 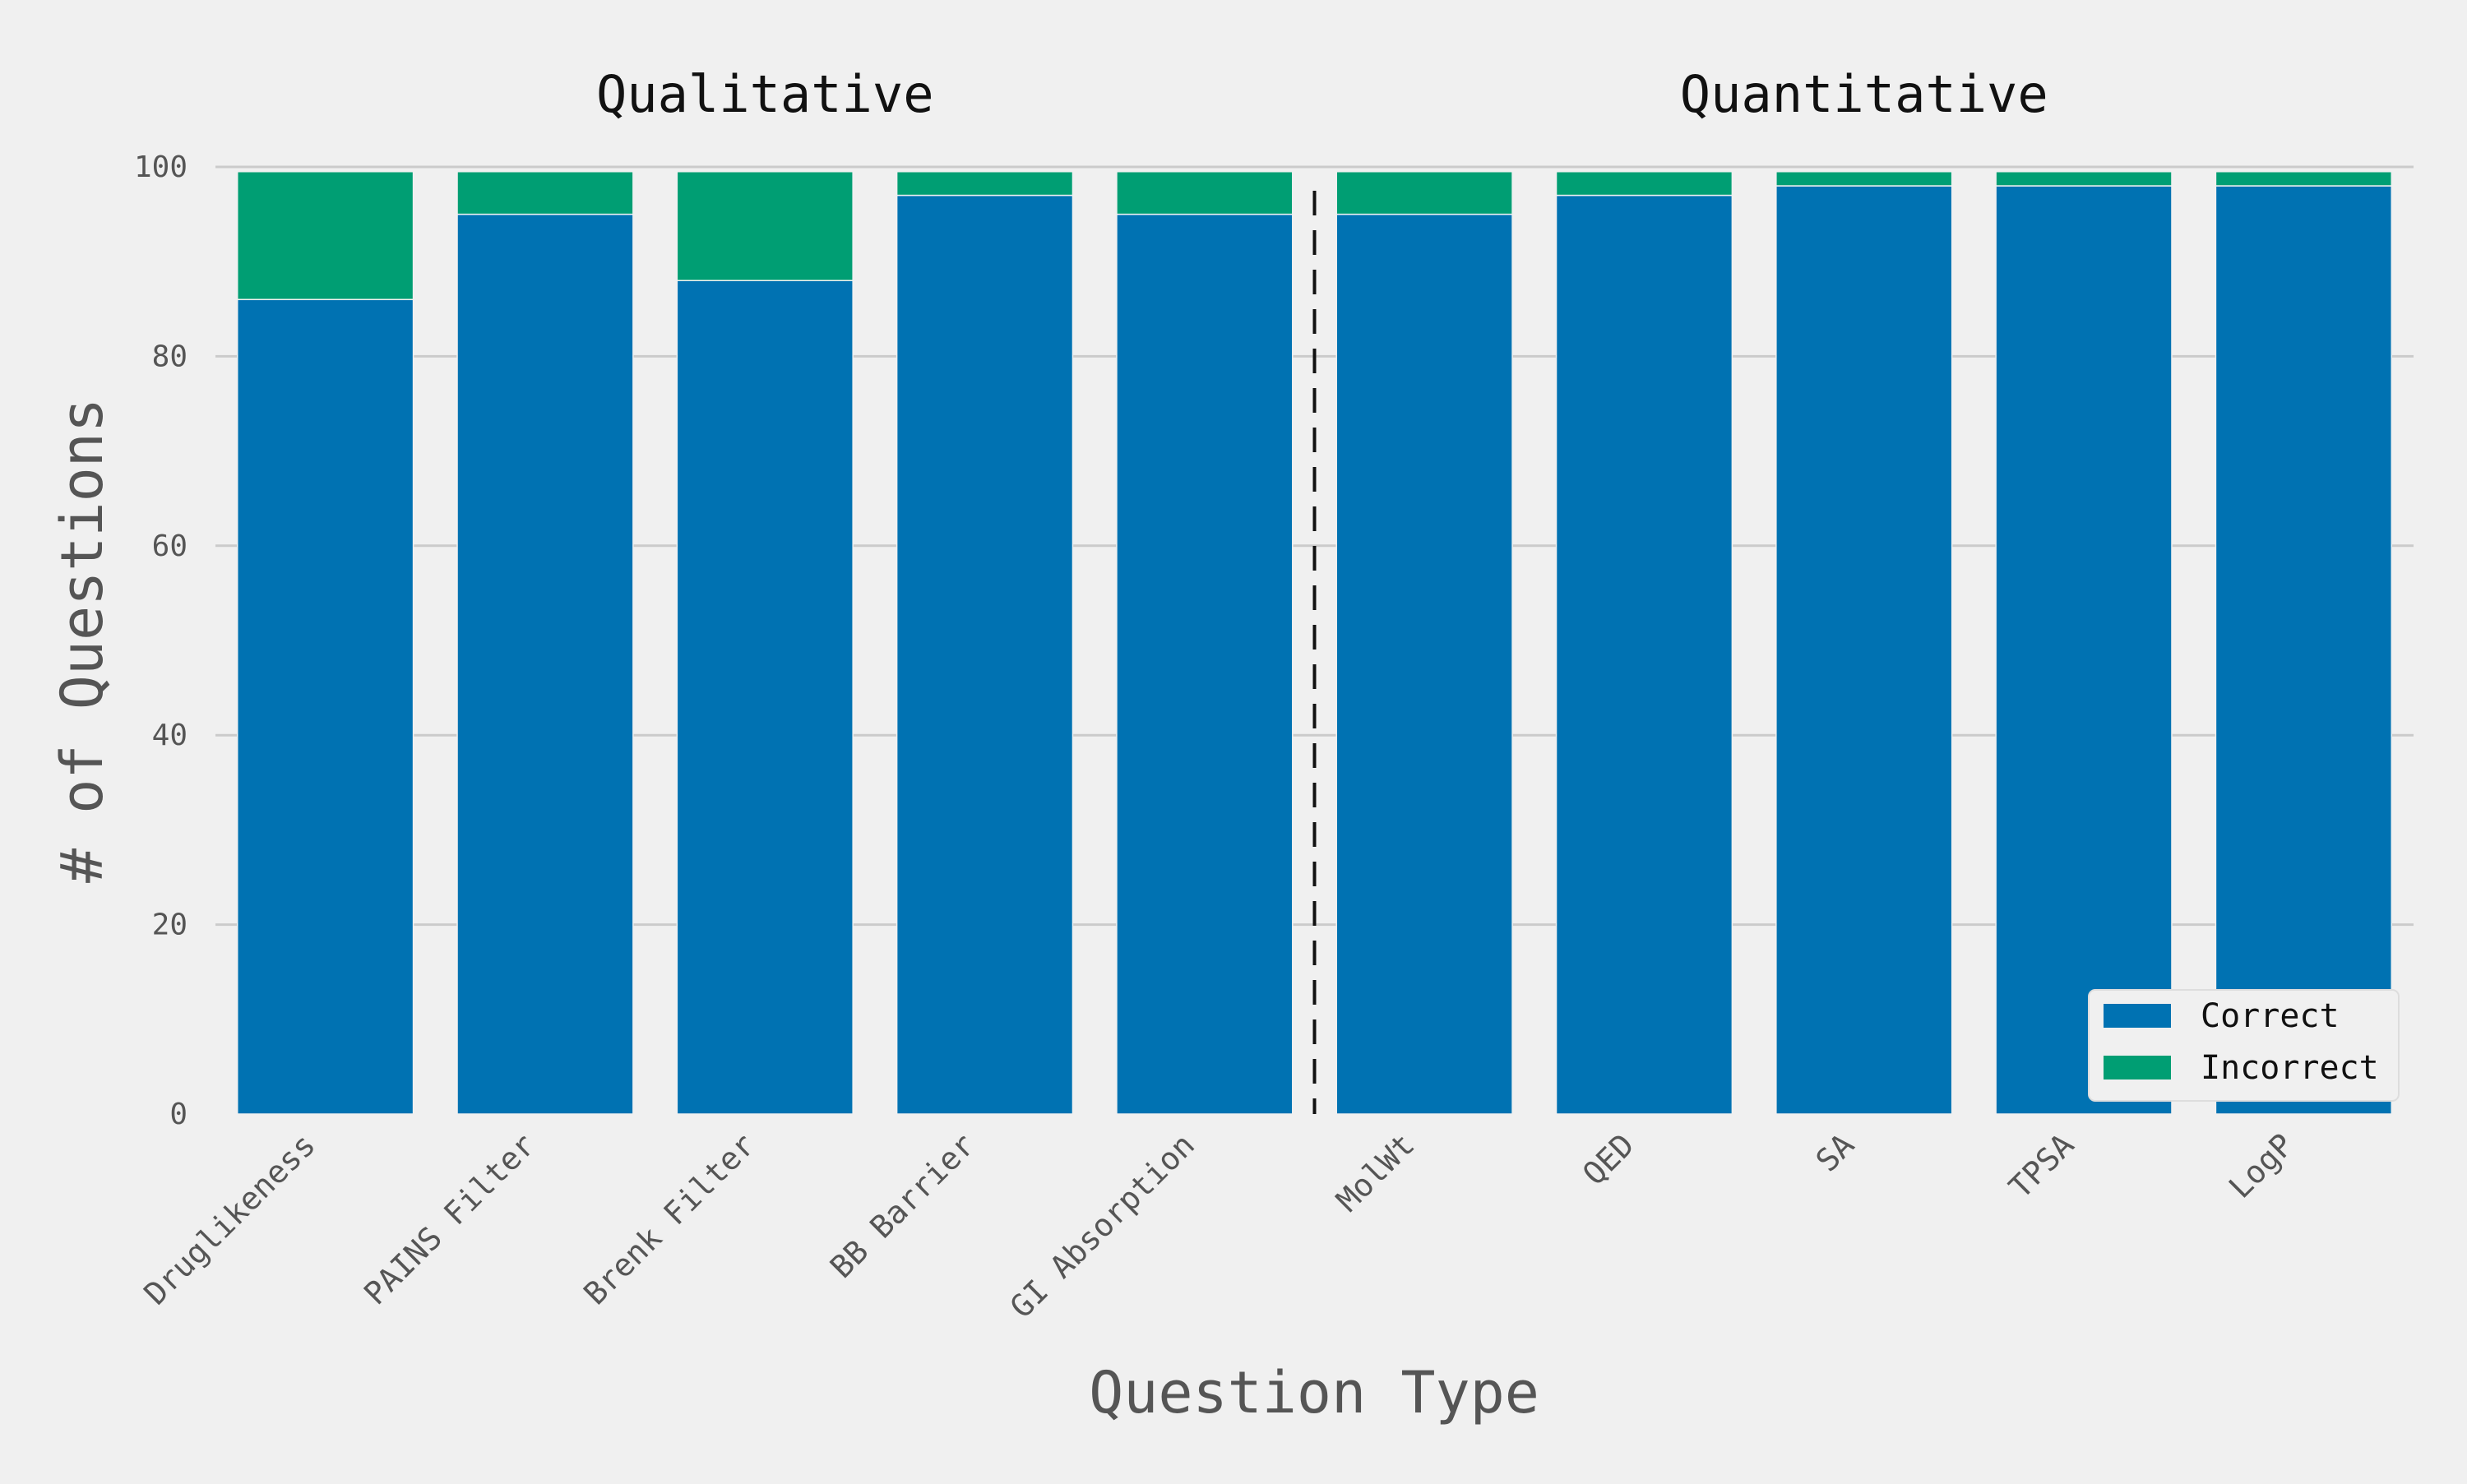 I want to click on group-title: Quantitative, so click(x=1864, y=94).